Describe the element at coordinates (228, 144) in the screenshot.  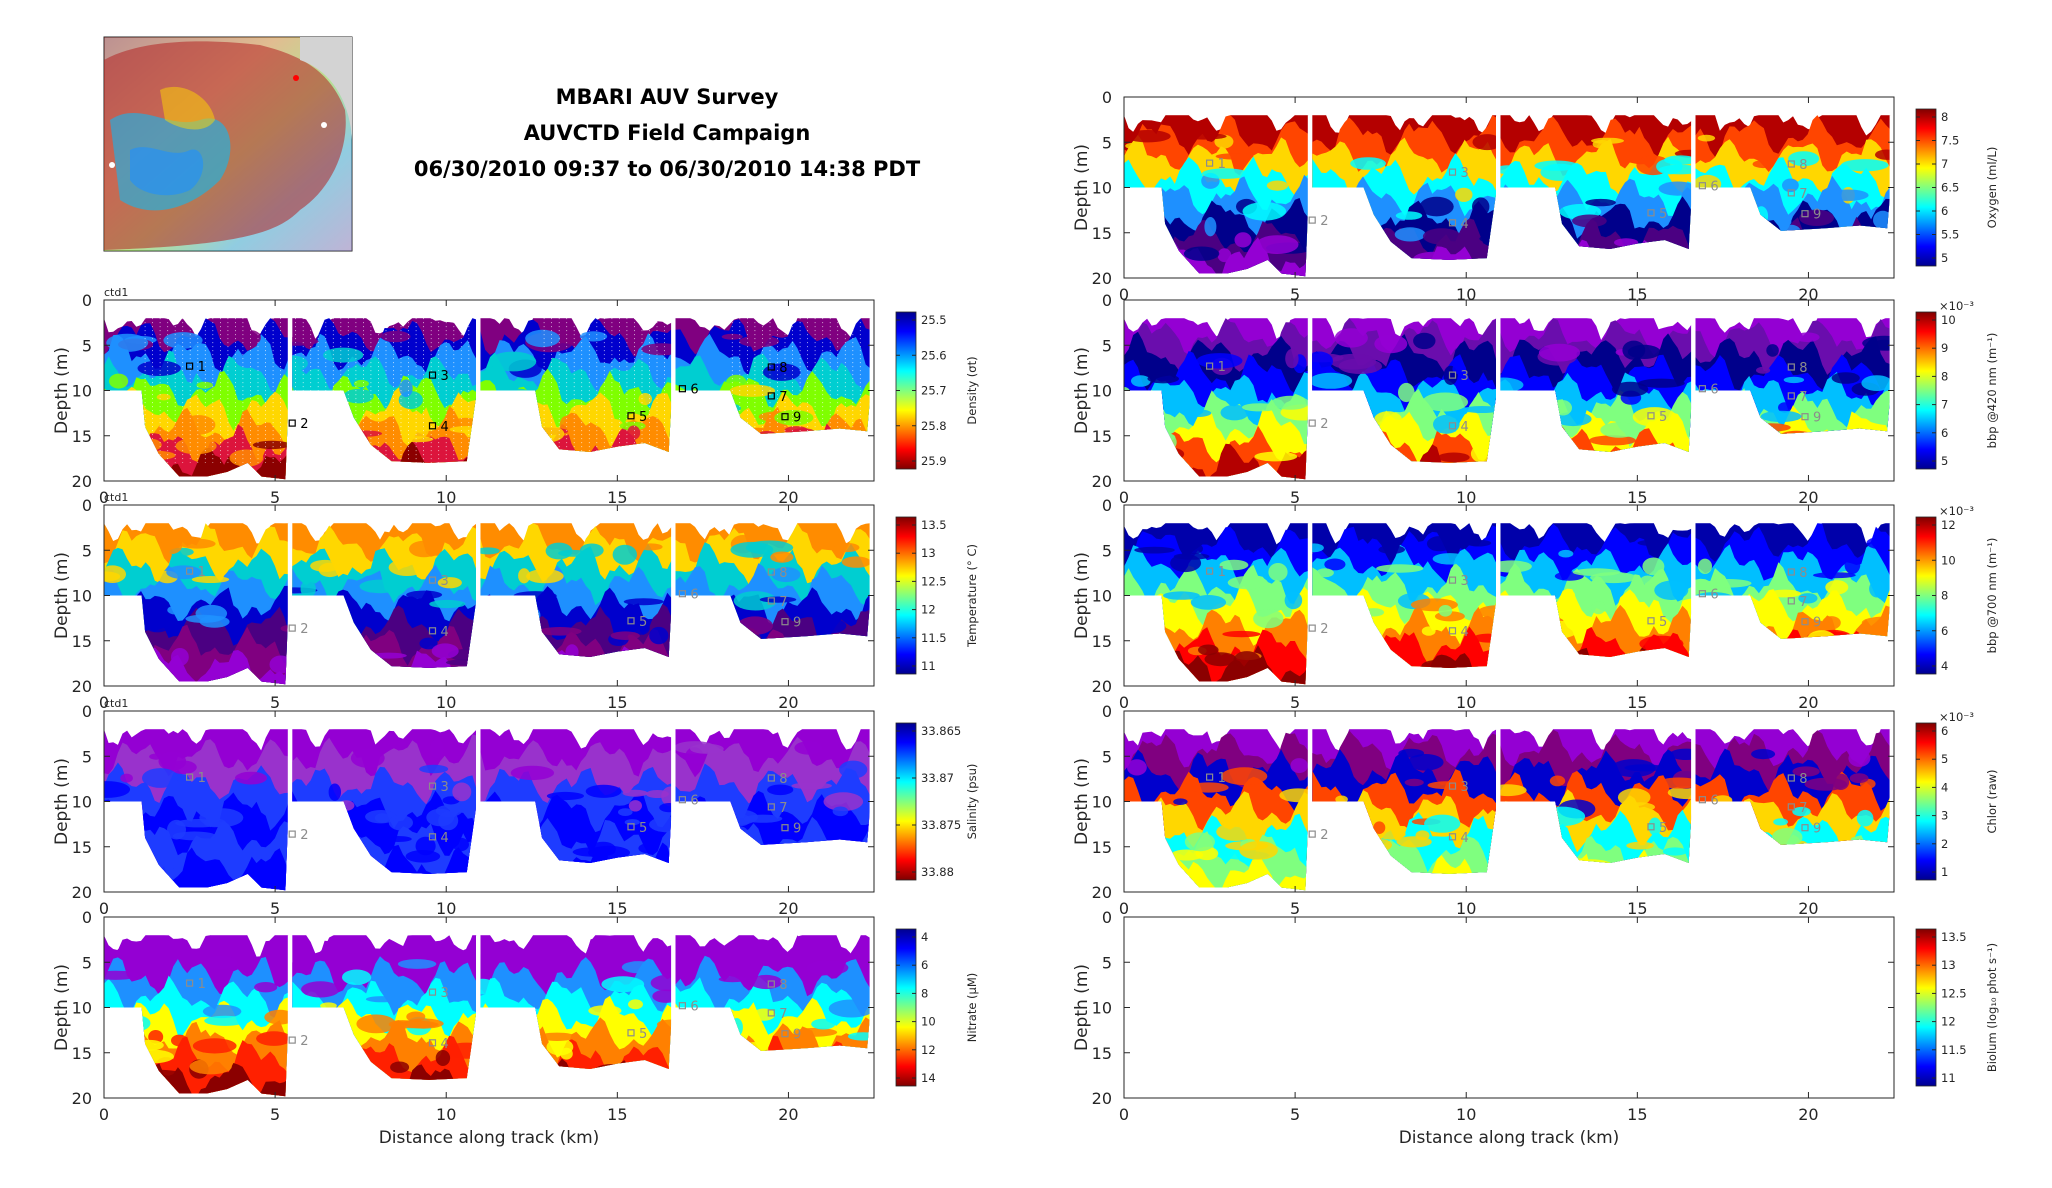
I see `map-inset` at that location.